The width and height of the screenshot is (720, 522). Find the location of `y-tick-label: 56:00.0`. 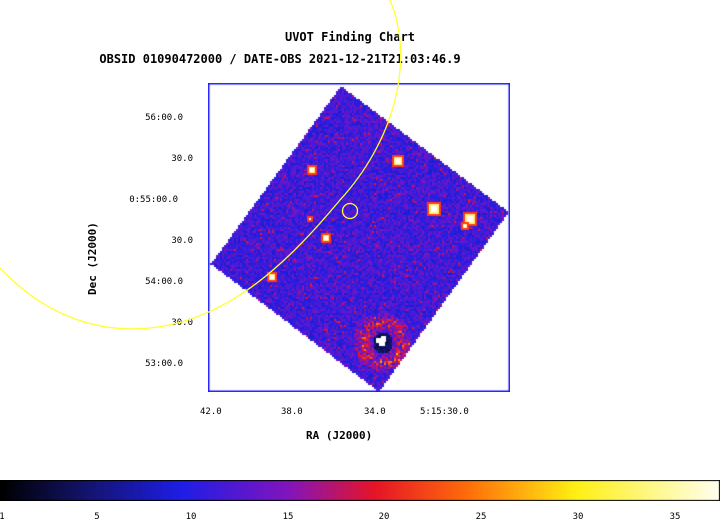

y-tick-label: 56:00.0 is located at coordinates (164, 118).